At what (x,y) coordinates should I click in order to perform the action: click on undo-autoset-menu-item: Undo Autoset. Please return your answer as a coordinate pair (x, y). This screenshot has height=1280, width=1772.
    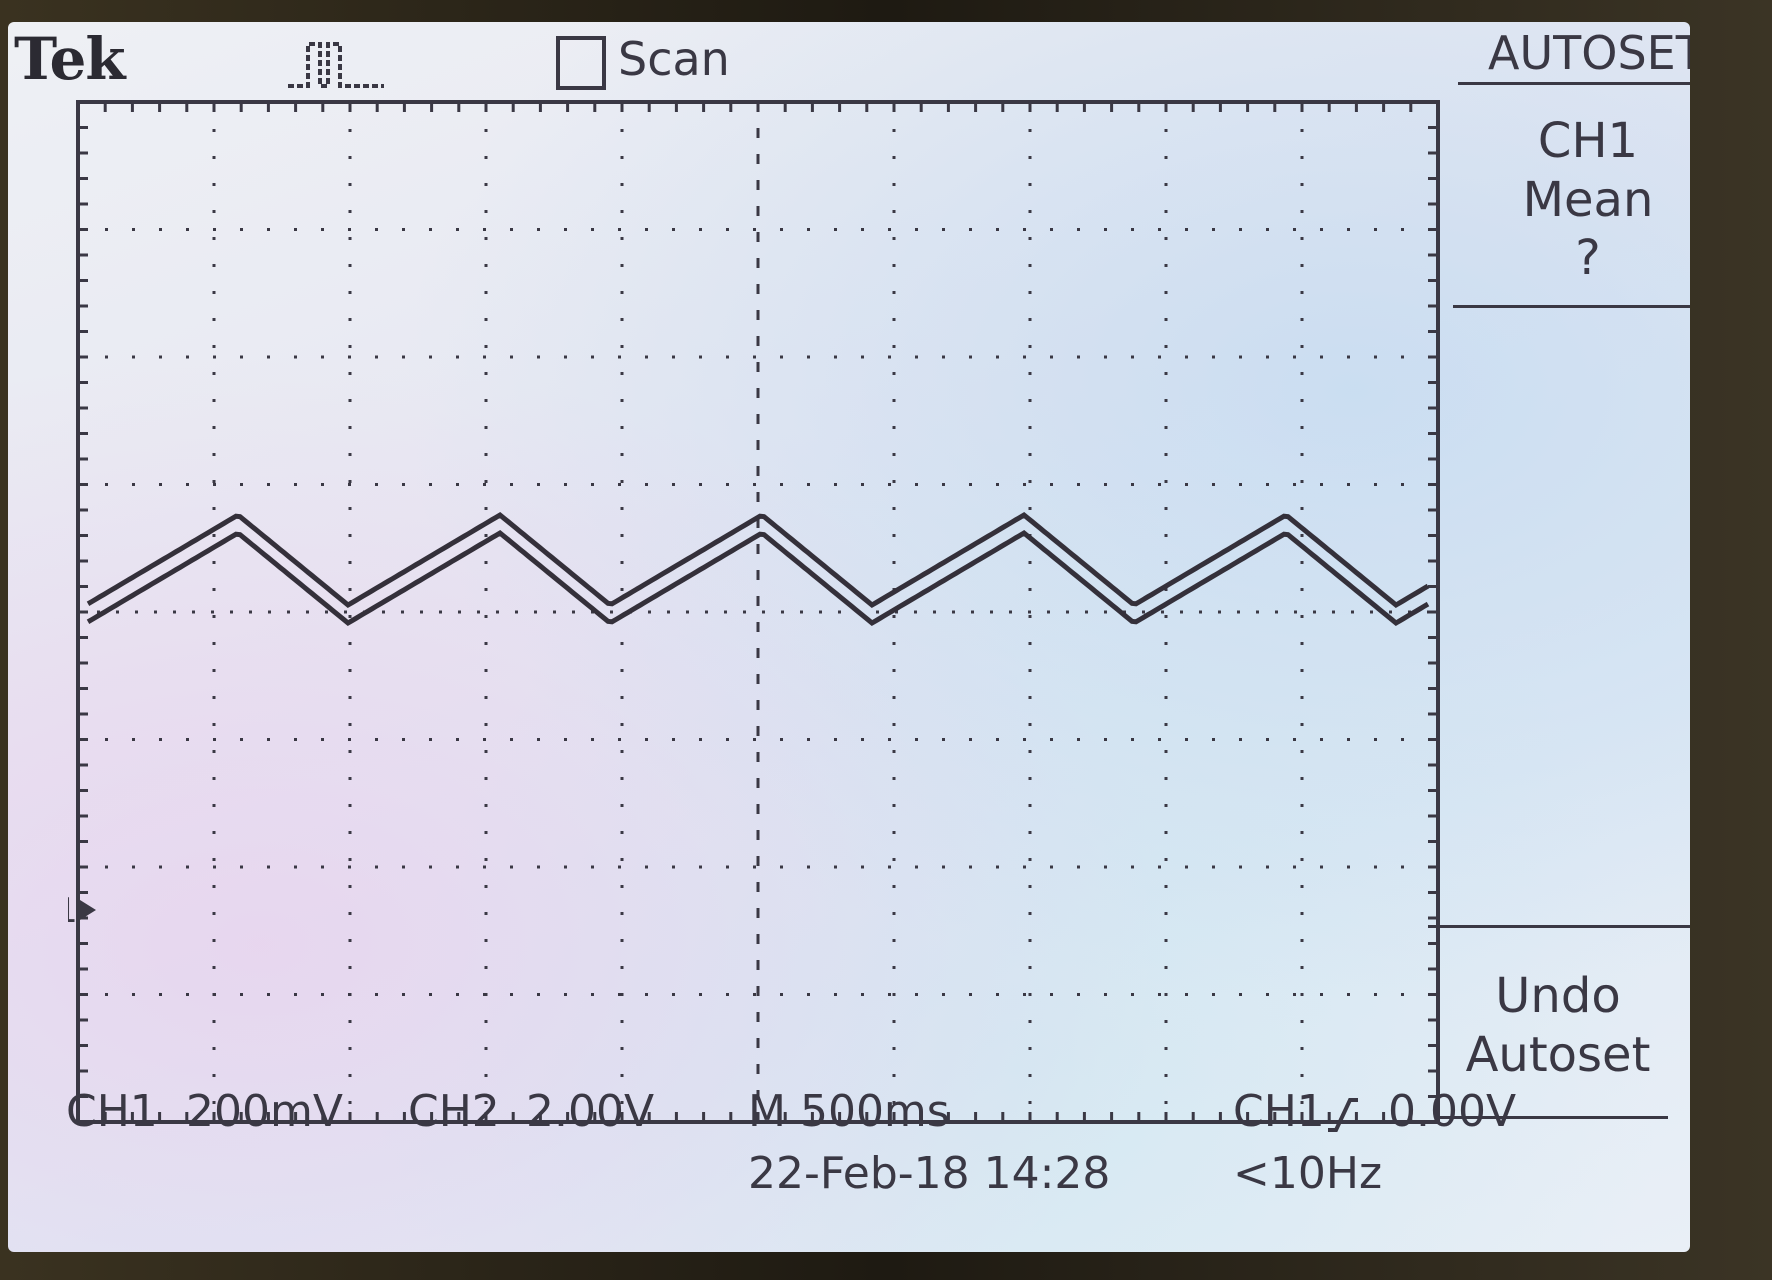
    Looking at the image, I should click on (1558, 1025).